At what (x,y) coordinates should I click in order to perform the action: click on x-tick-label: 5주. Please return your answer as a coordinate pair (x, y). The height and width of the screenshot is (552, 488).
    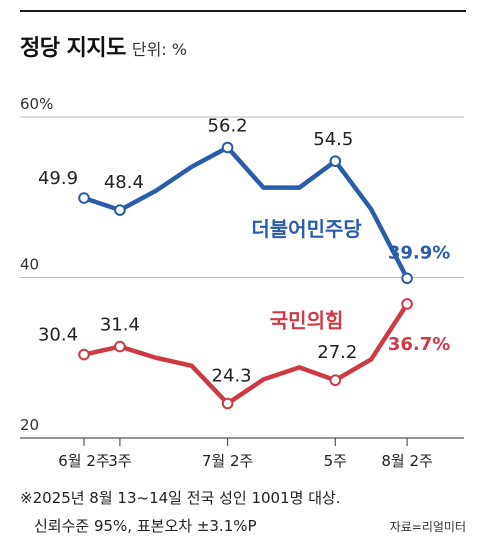
    Looking at the image, I should click on (335, 461).